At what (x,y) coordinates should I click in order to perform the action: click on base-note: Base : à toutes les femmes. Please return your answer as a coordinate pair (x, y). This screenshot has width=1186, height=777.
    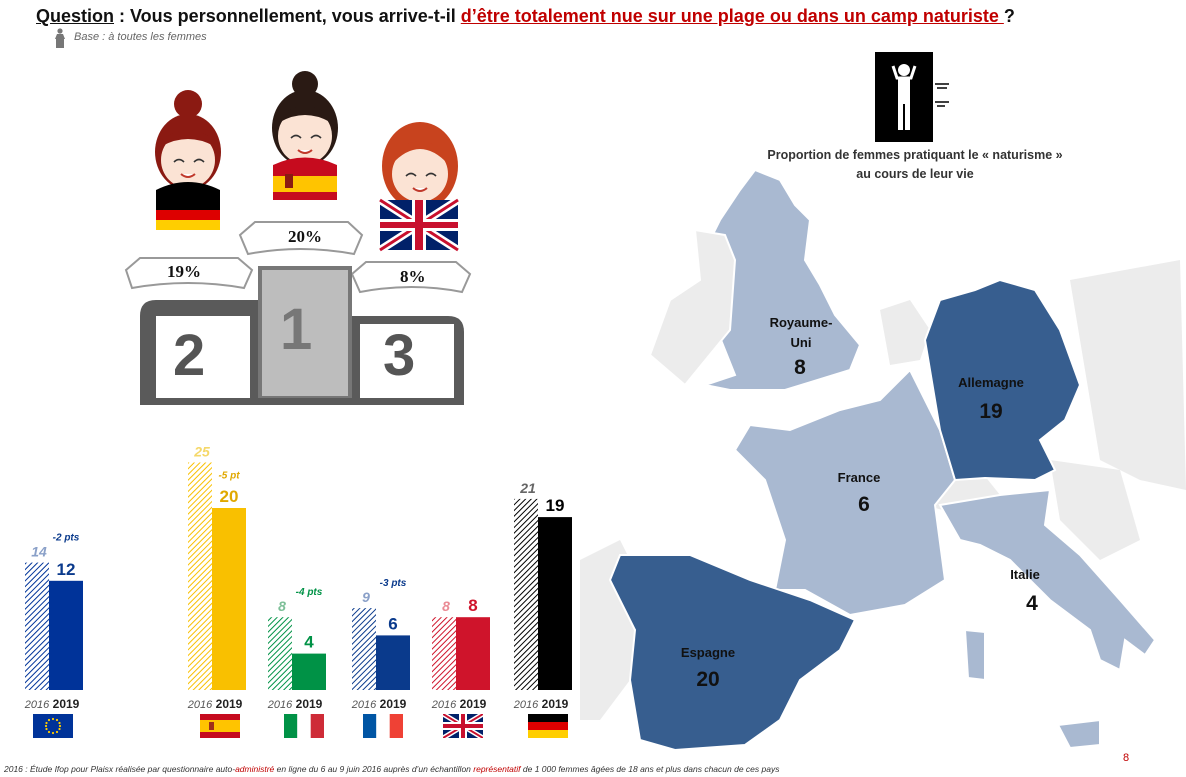
    Looking at the image, I should click on (140, 37).